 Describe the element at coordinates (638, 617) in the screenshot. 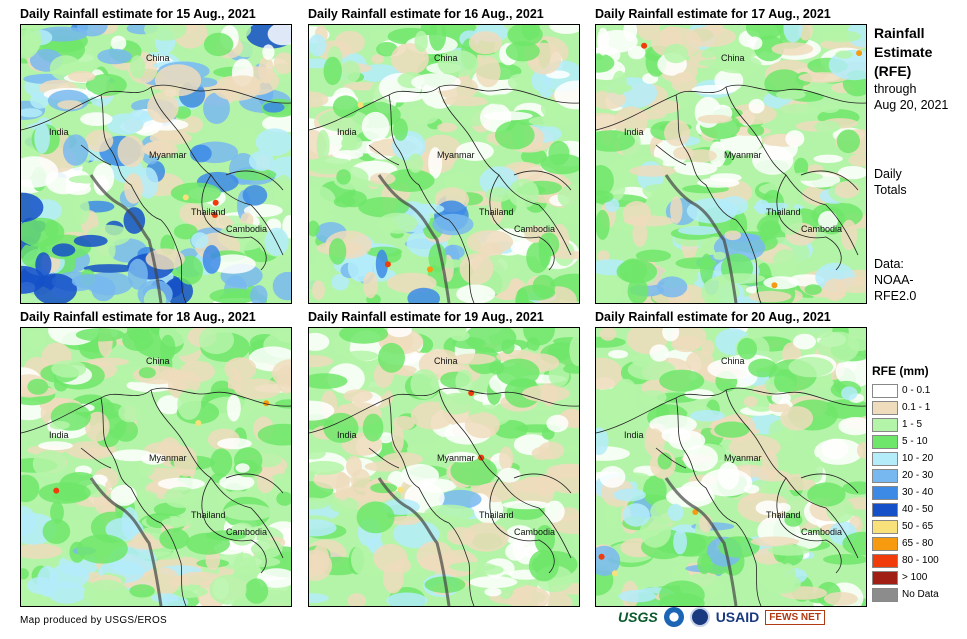

I see `usgs-logo: USGS` at that location.